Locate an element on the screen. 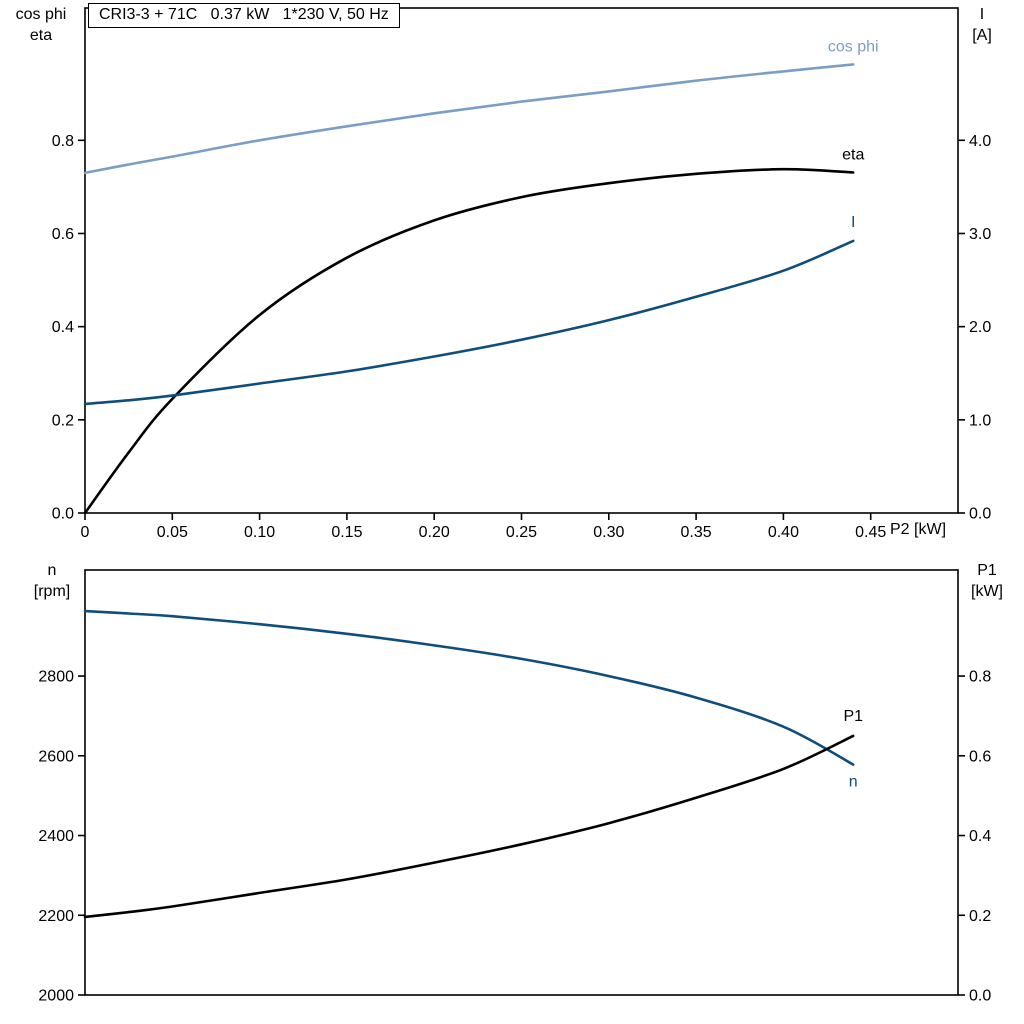 The height and width of the screenshot is (1024, 1024). x-tick-label: 0.15 is located at coordinates (346, 532).